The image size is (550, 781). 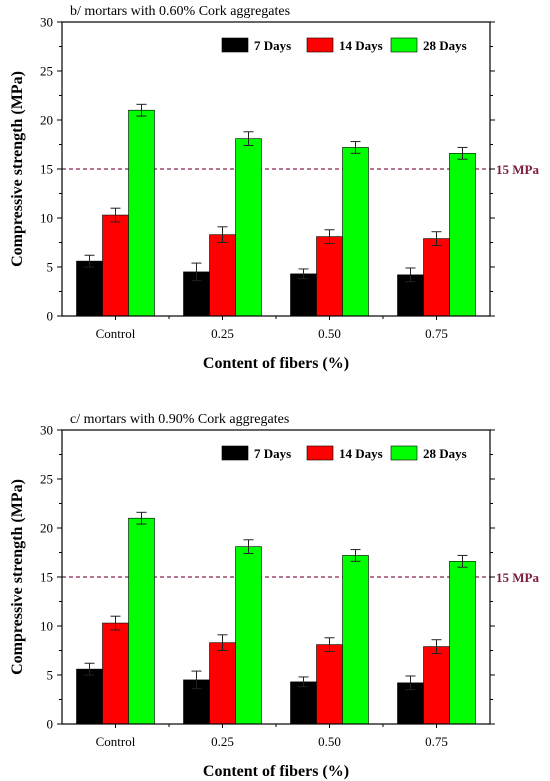 I want to click on chart-title: b/ mortars with 0.60% Cork aggregates, so click(x=180, y=11).